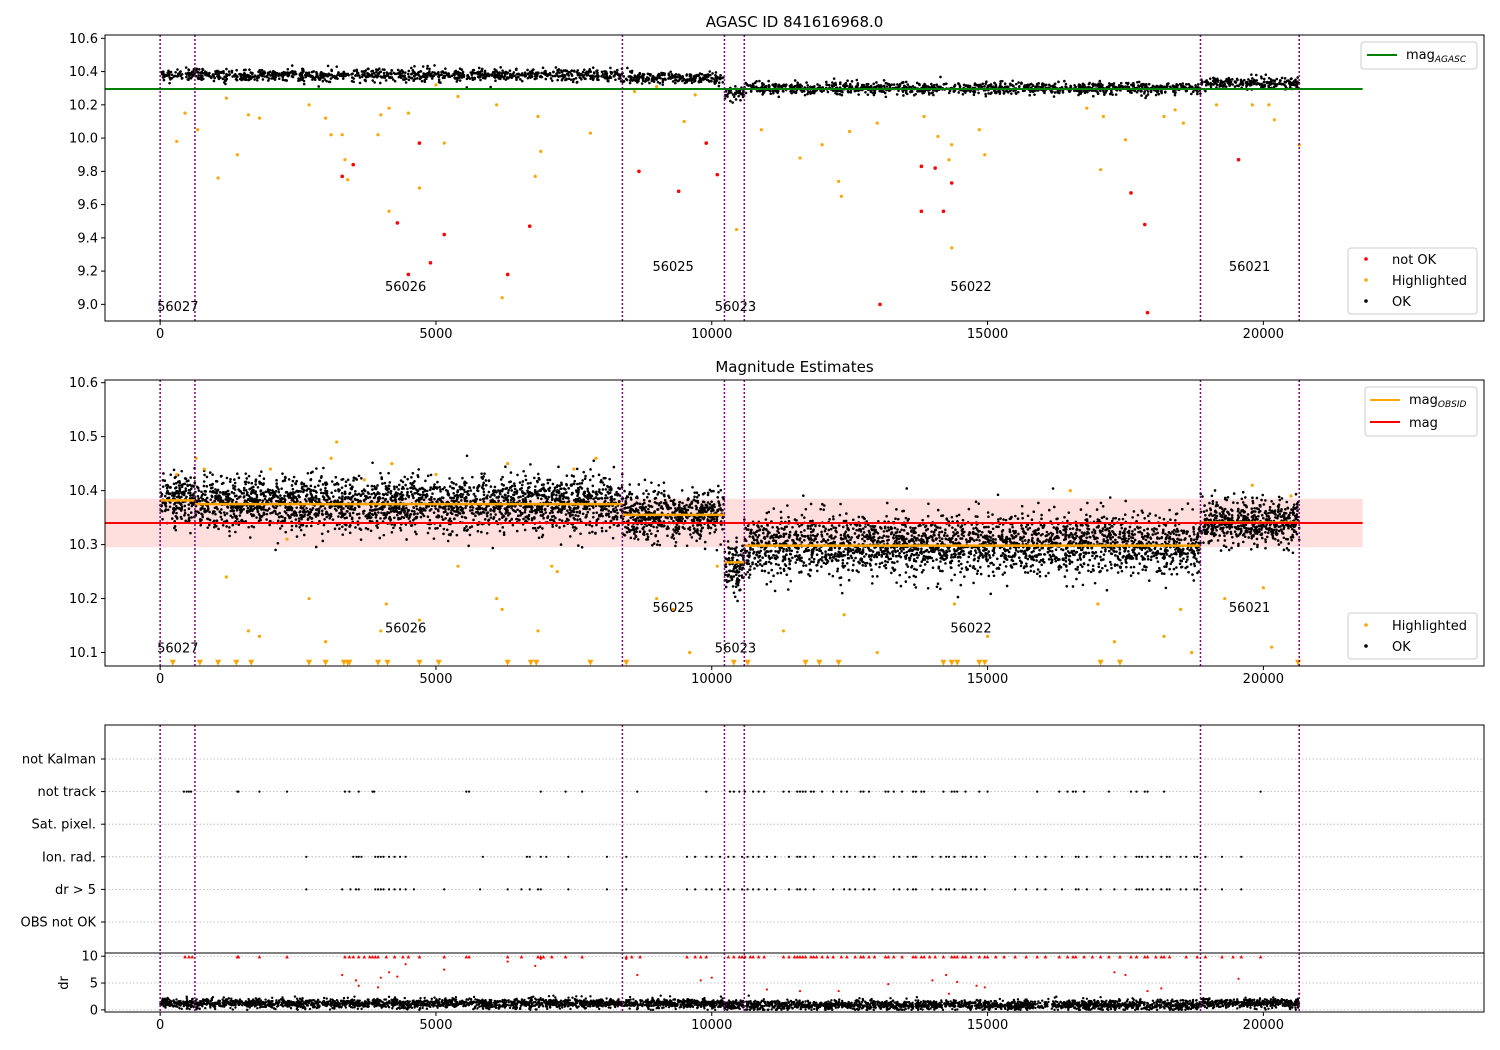 This screenshot has height=1050, width=1500. I want to click on obsid-label: 56023, so click(735, 307).